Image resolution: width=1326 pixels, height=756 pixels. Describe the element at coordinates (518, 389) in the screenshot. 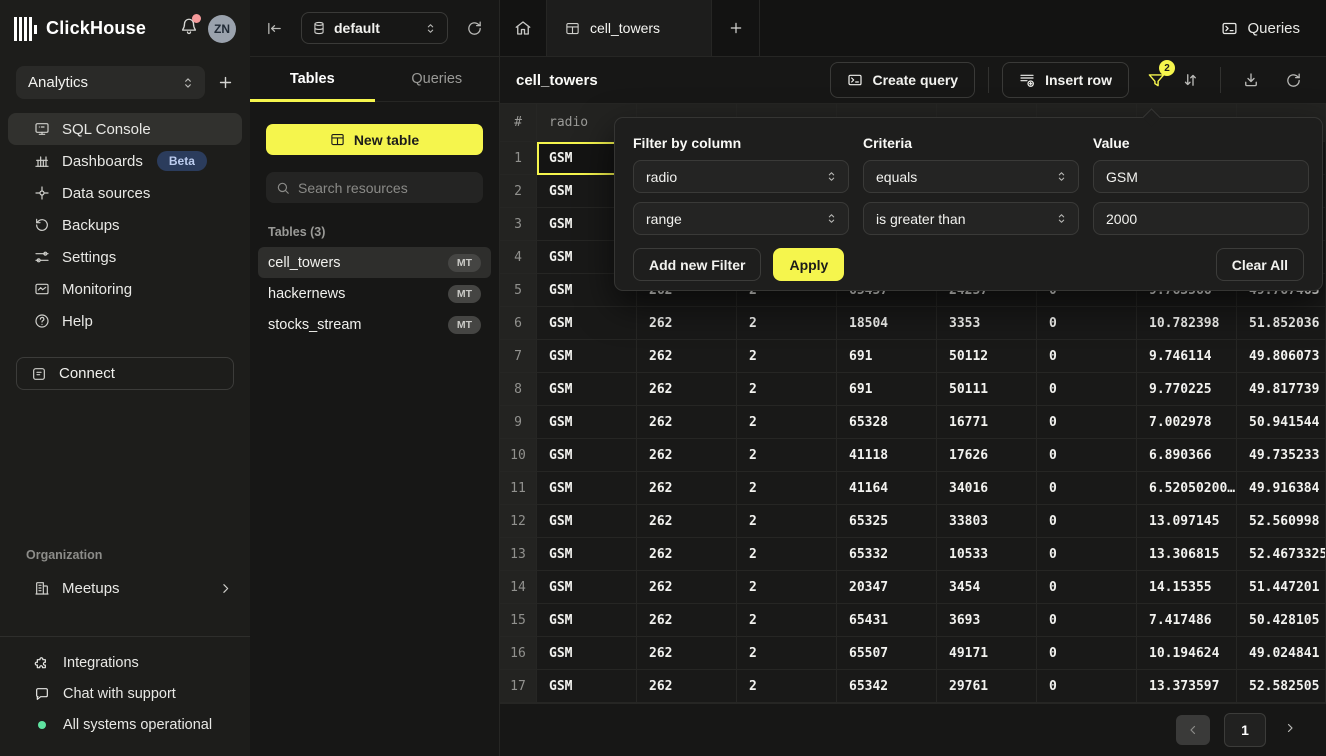

I see `row-index-cell: 8` at that location.